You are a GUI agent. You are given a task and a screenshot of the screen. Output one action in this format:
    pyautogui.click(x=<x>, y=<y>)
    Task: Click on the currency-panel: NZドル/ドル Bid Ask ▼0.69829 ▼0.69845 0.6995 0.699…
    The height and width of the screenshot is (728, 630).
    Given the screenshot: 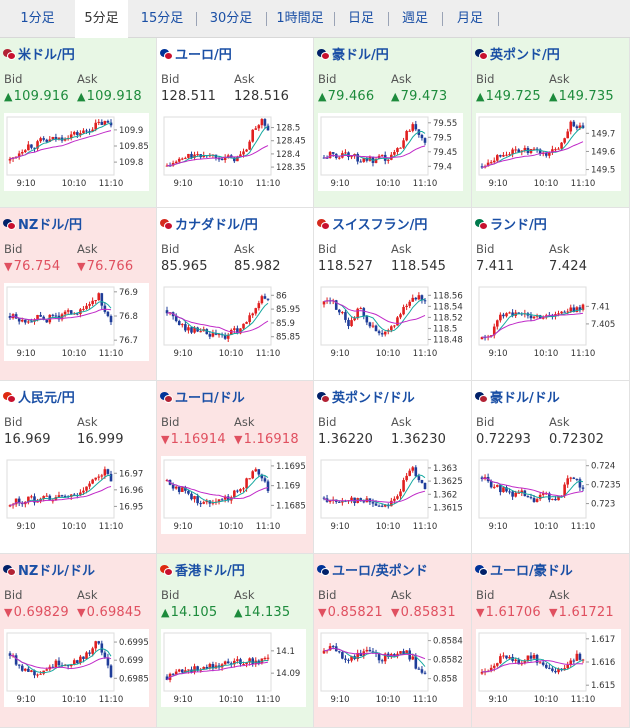 What is the action you would take?
    pyautogui.click(x=78, y=641)
    